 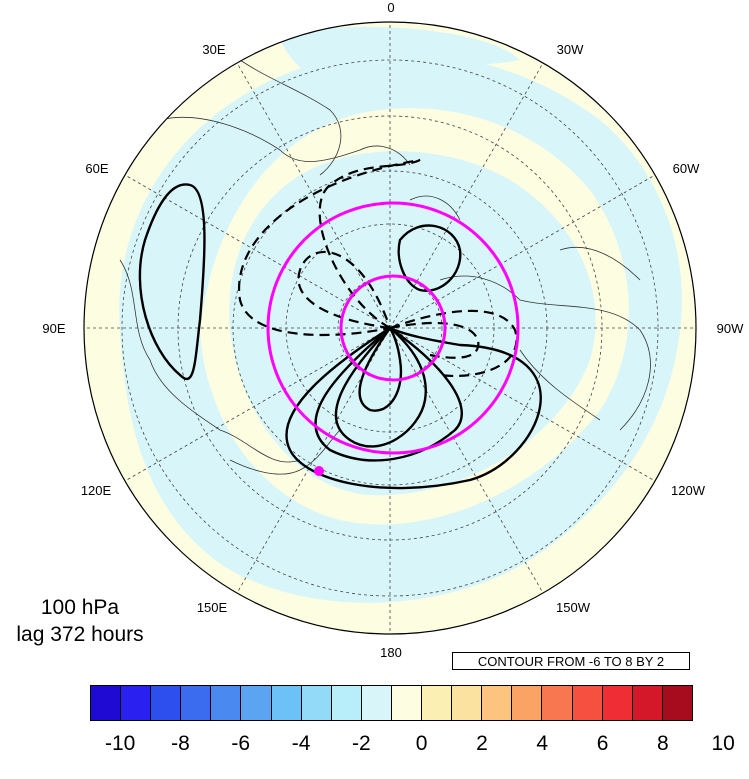 I want to click on lon-label-30w: 30W, so click(x=570, y=49).